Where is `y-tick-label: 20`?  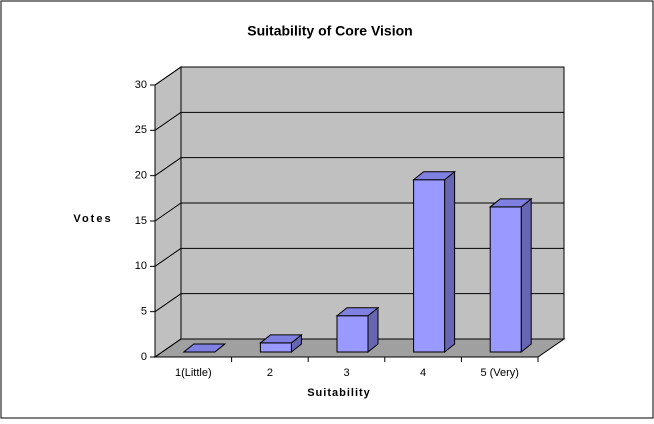 y-tick-label: 20 is located at coordinates (141, 176).